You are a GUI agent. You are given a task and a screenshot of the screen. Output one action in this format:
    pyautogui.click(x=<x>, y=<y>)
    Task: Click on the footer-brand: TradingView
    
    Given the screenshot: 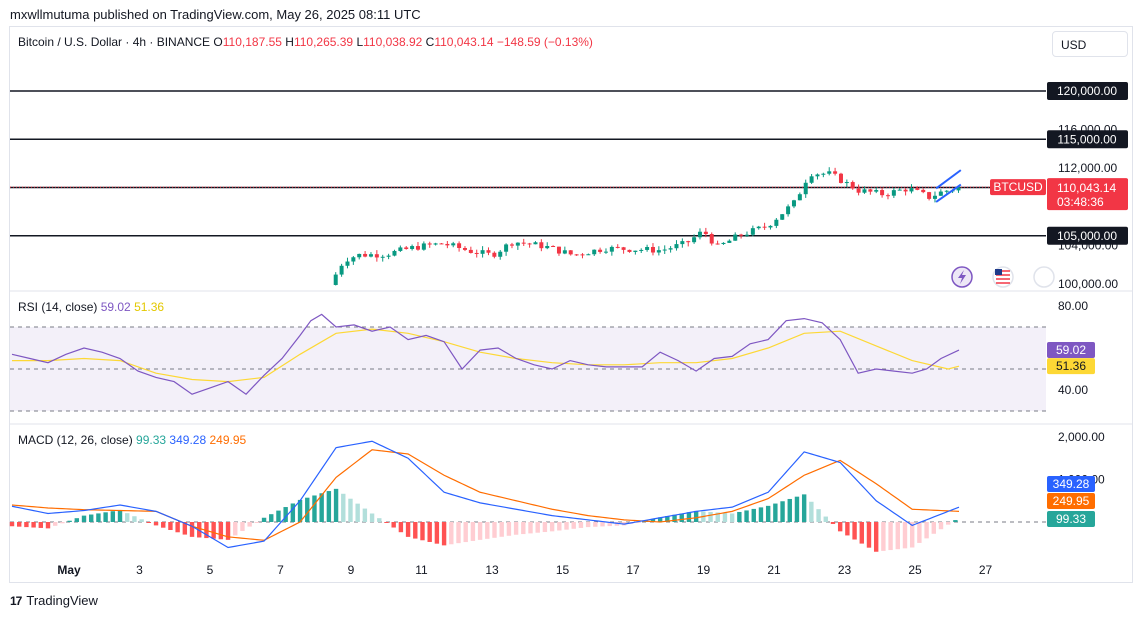 What is the action you would take?
    pyautogui.click(x=62, y=600)
    